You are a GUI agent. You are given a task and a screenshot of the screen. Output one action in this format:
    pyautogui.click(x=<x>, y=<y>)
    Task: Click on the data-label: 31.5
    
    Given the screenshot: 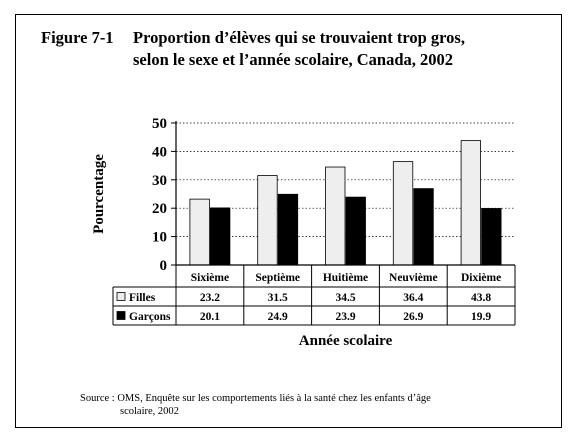 What is the action you would take?
    pyautogui.click(x=278, y=298)
    